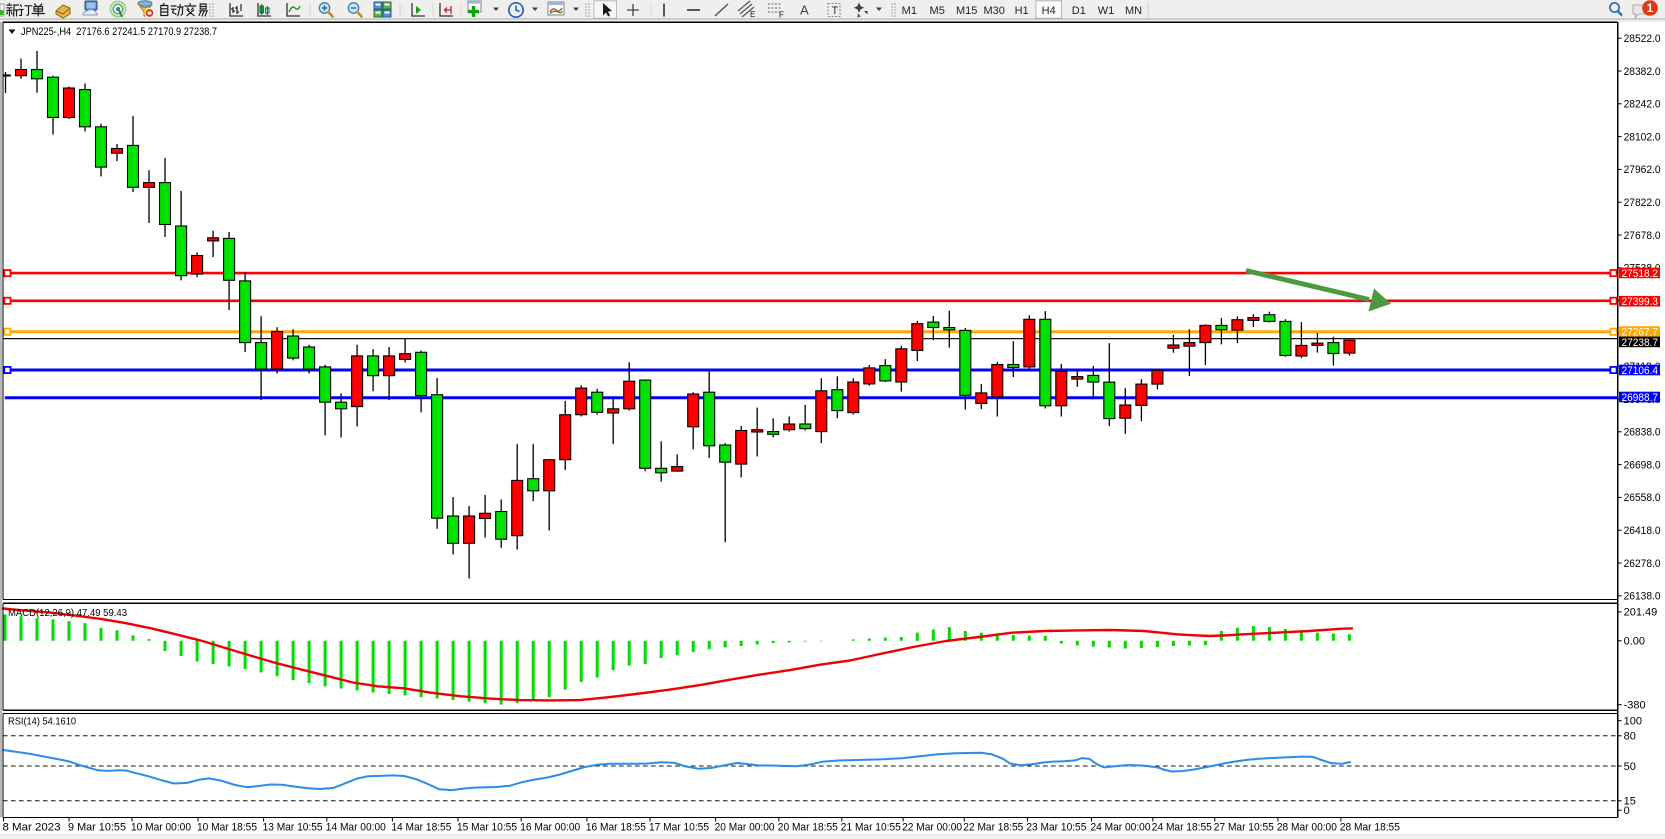 The width and height of the screenshot is (1665, 839). I want to click on svg-text: 201.49, so click(1641, 613).